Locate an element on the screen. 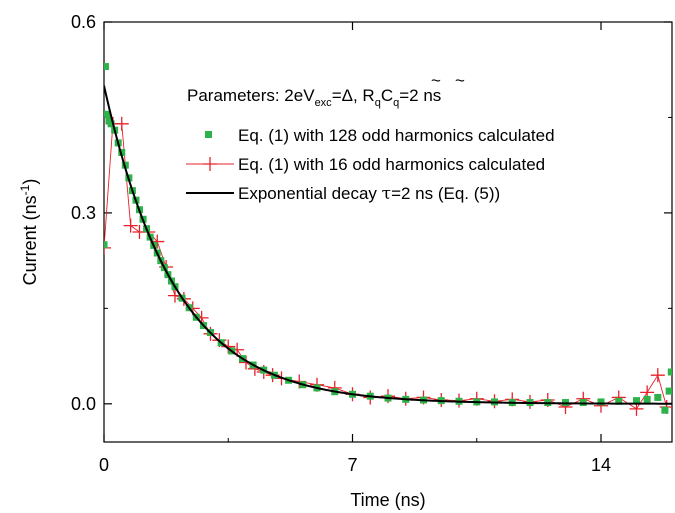  annotation-sub-q2: q is located at coordinates (396, 103).